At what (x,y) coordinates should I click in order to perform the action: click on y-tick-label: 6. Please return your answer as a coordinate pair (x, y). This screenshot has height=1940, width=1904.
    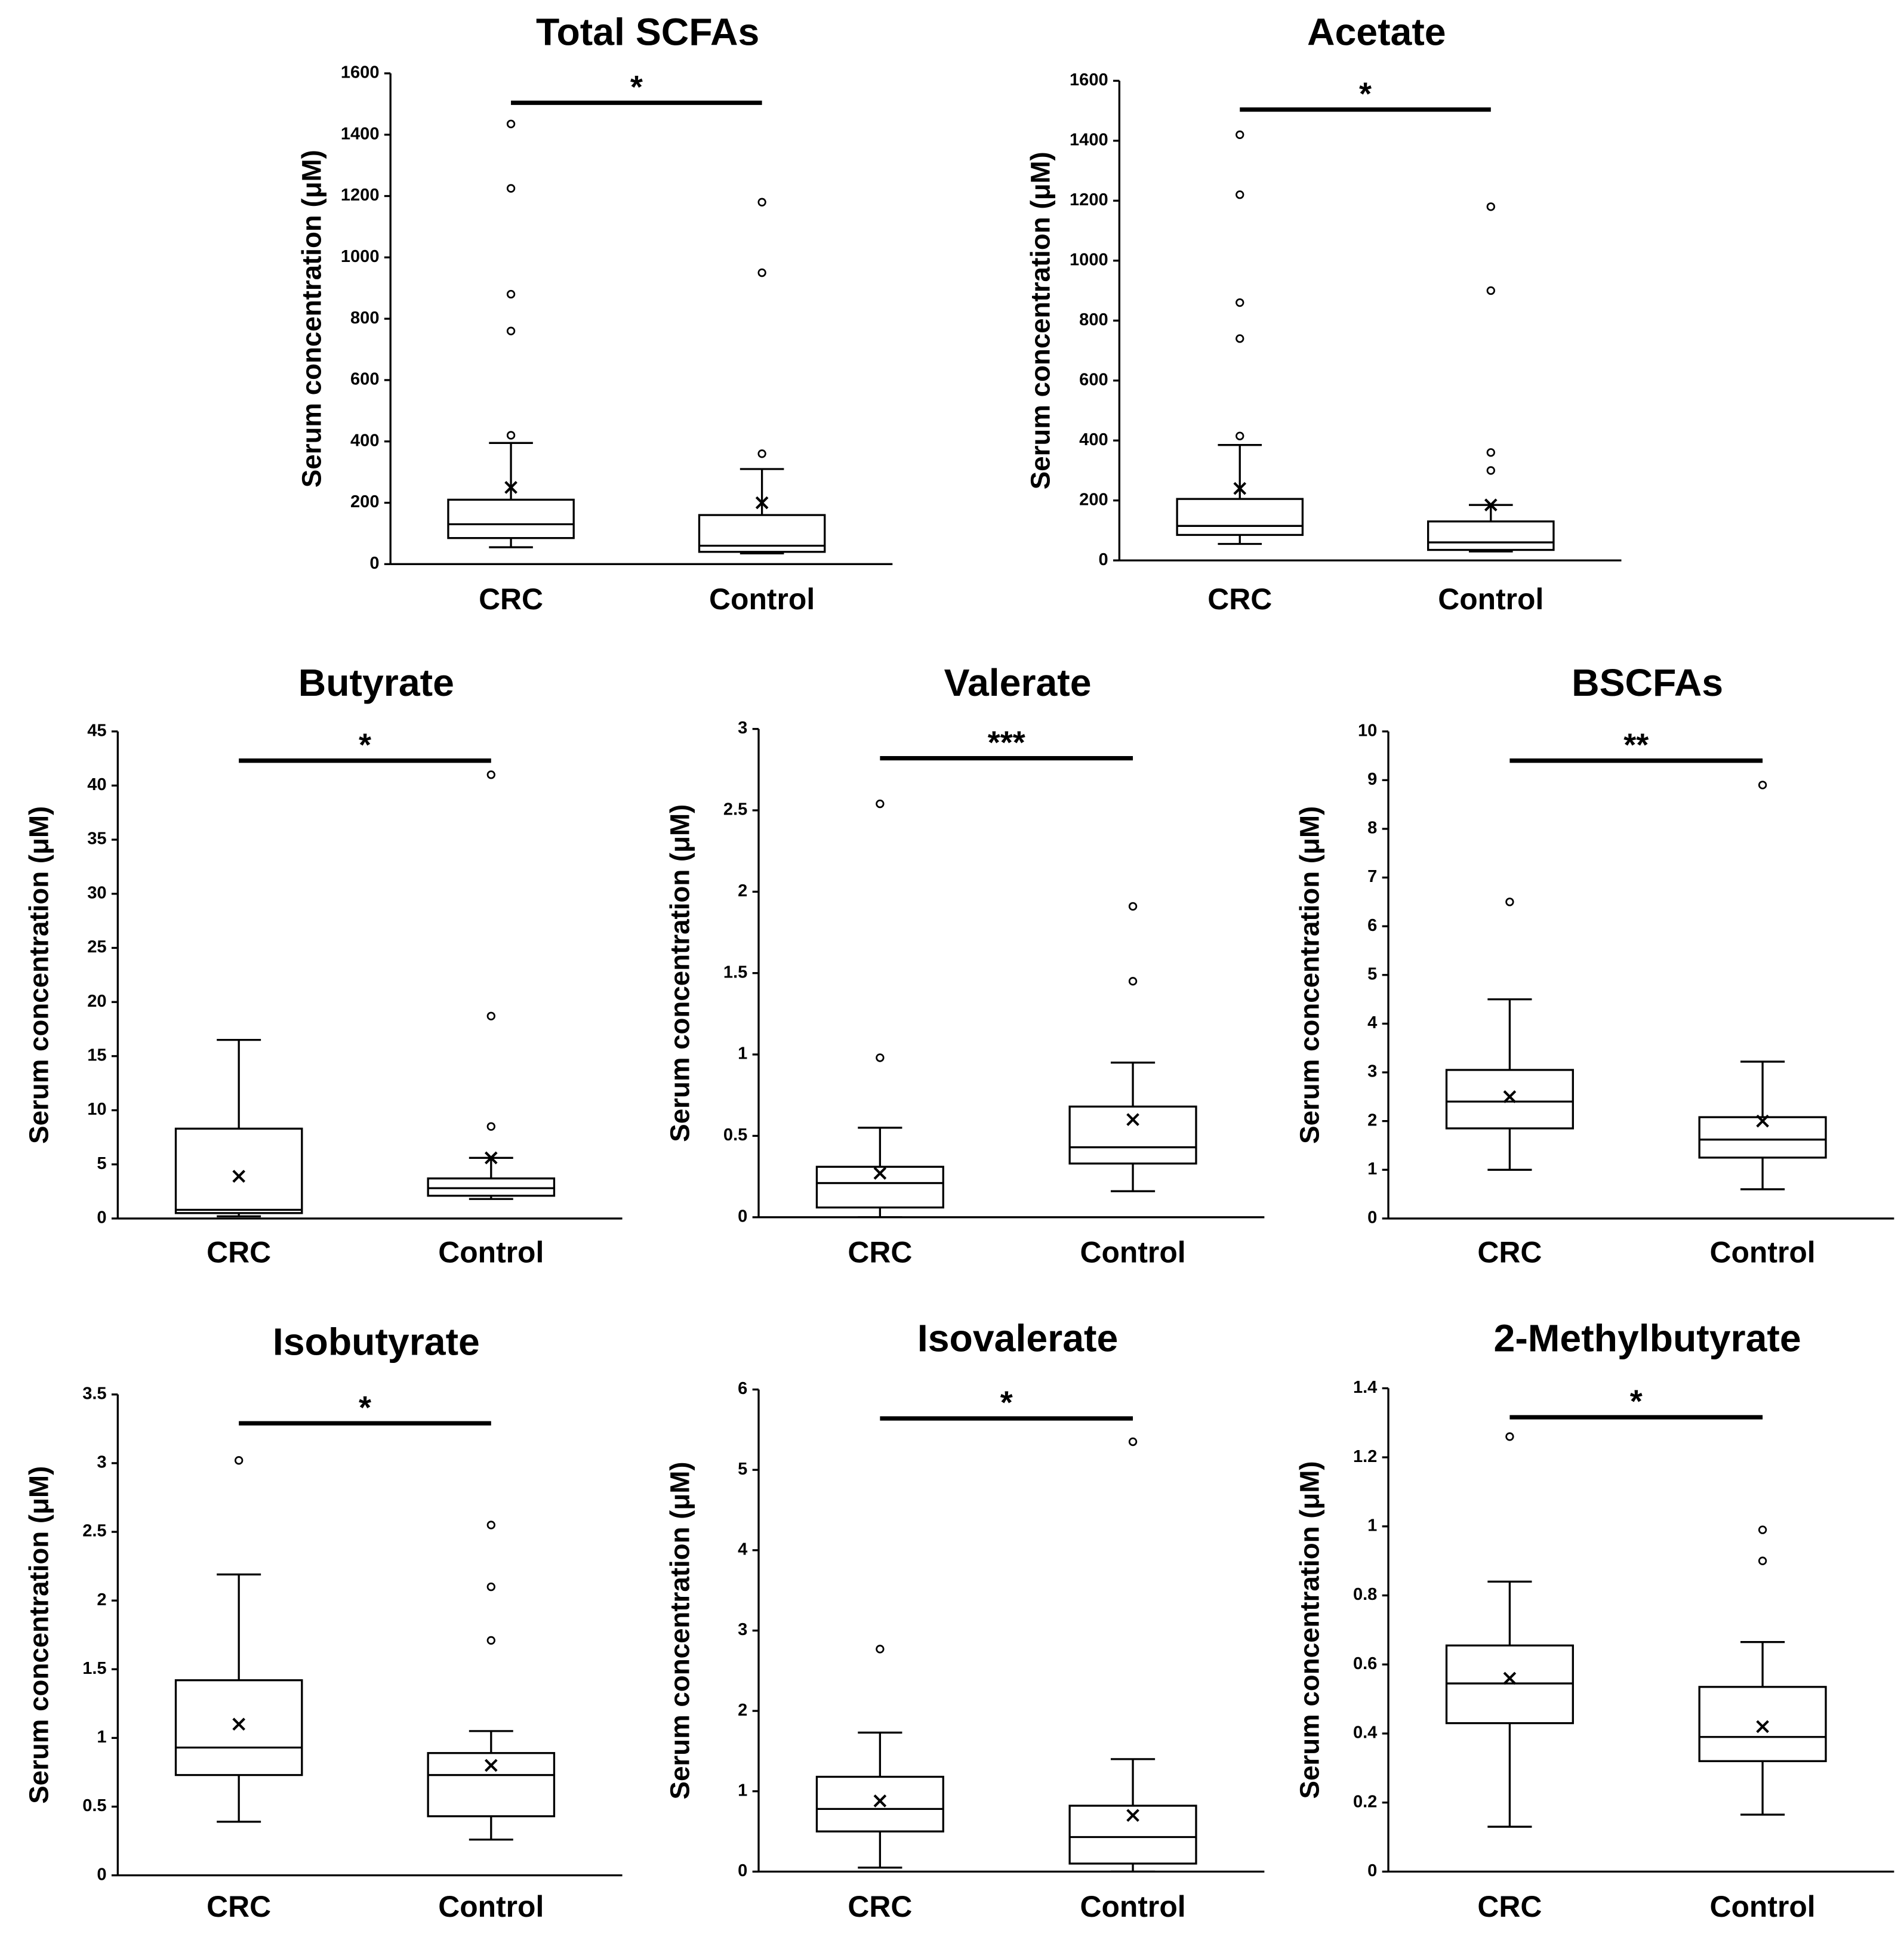
    Looking at the image, I should click on (742, 1389).